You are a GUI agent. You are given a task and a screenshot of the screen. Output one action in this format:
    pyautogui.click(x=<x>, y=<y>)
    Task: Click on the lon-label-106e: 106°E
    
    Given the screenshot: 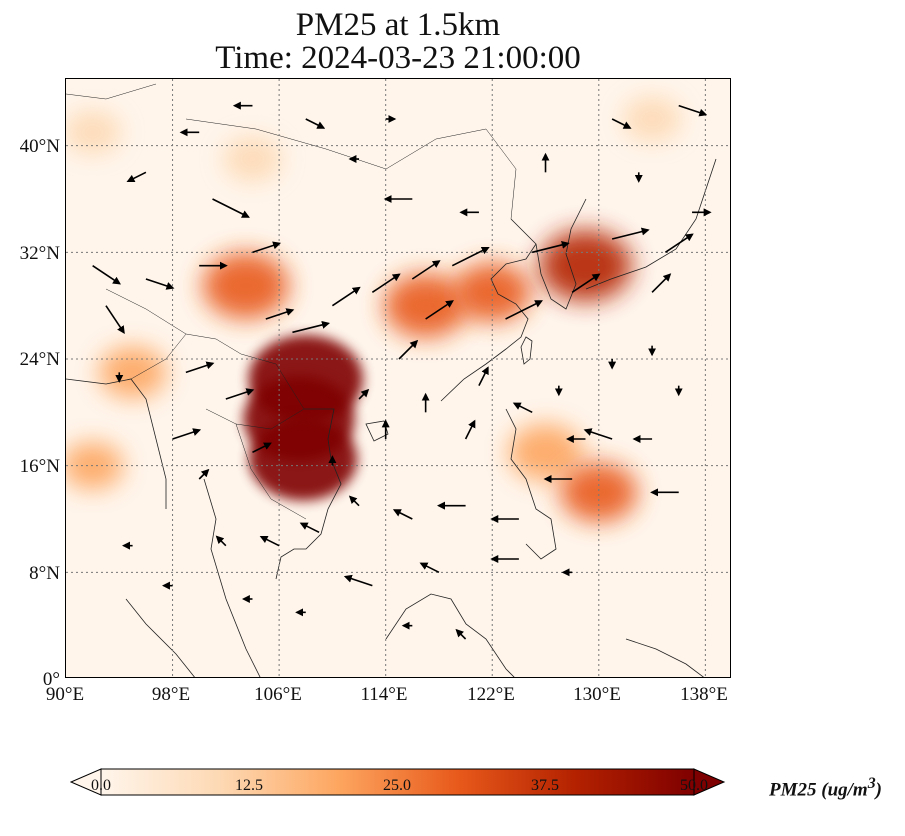 What is the action you would take?
    pyautogui.click(x=278, y=694)
    